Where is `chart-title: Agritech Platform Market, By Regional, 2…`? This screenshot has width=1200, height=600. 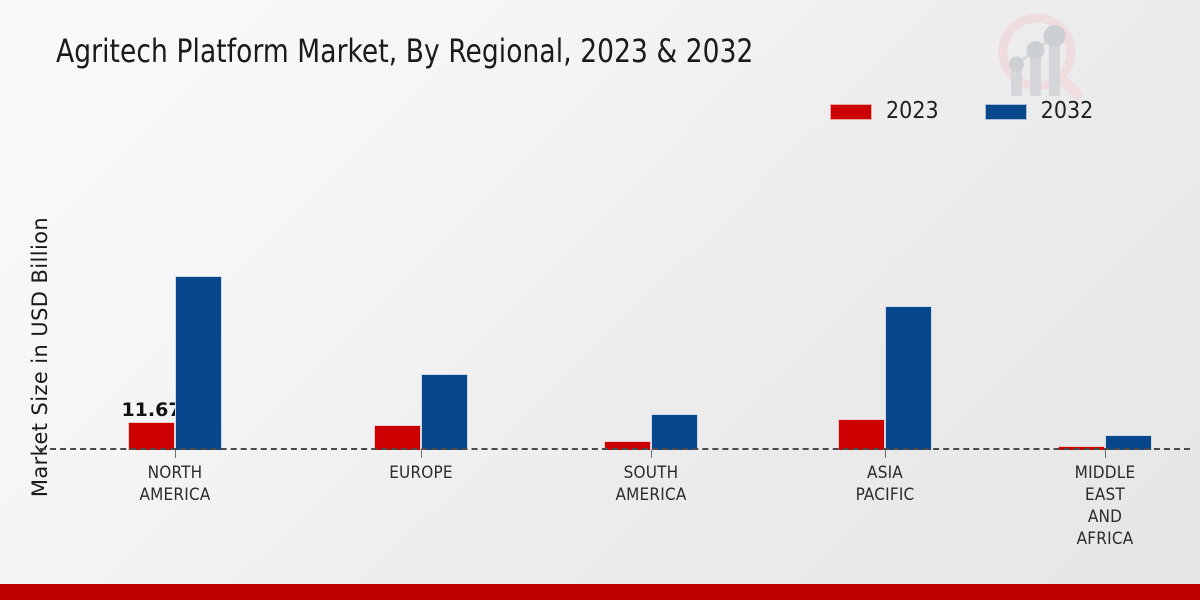 chart-title: Agritech Platform Market, By Regional, 2… is located at coordinates (405, 51).